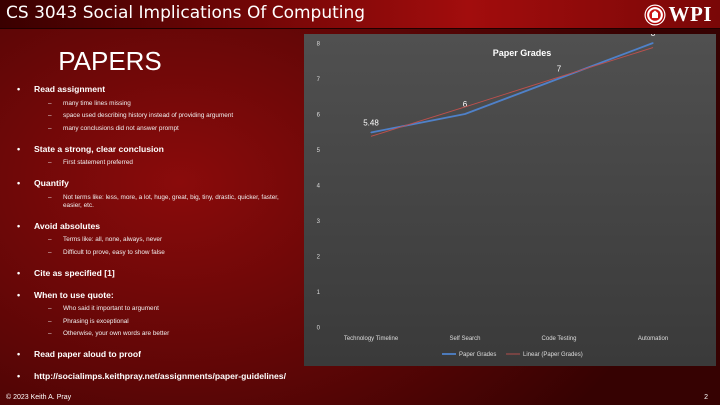 The width and height of the screenshot is (720, 405). Describe the element at coordinates (464, 339) in the screenshot. I see `x-tick-label: Self Search` at that location.